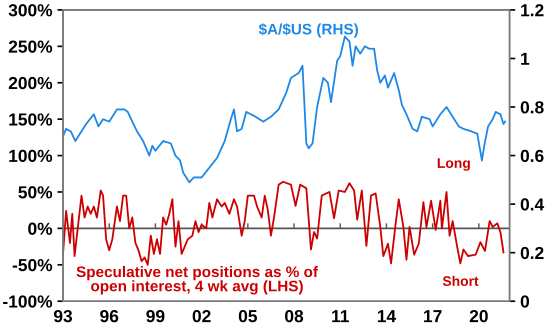 The width and height of the screenshot is (548, 331). Describe the element at coordinates (197, 280) in the screenshot. I see `series-label: Speculative net positions as % of open interest, 4 wk avg (LHS)` at that location.